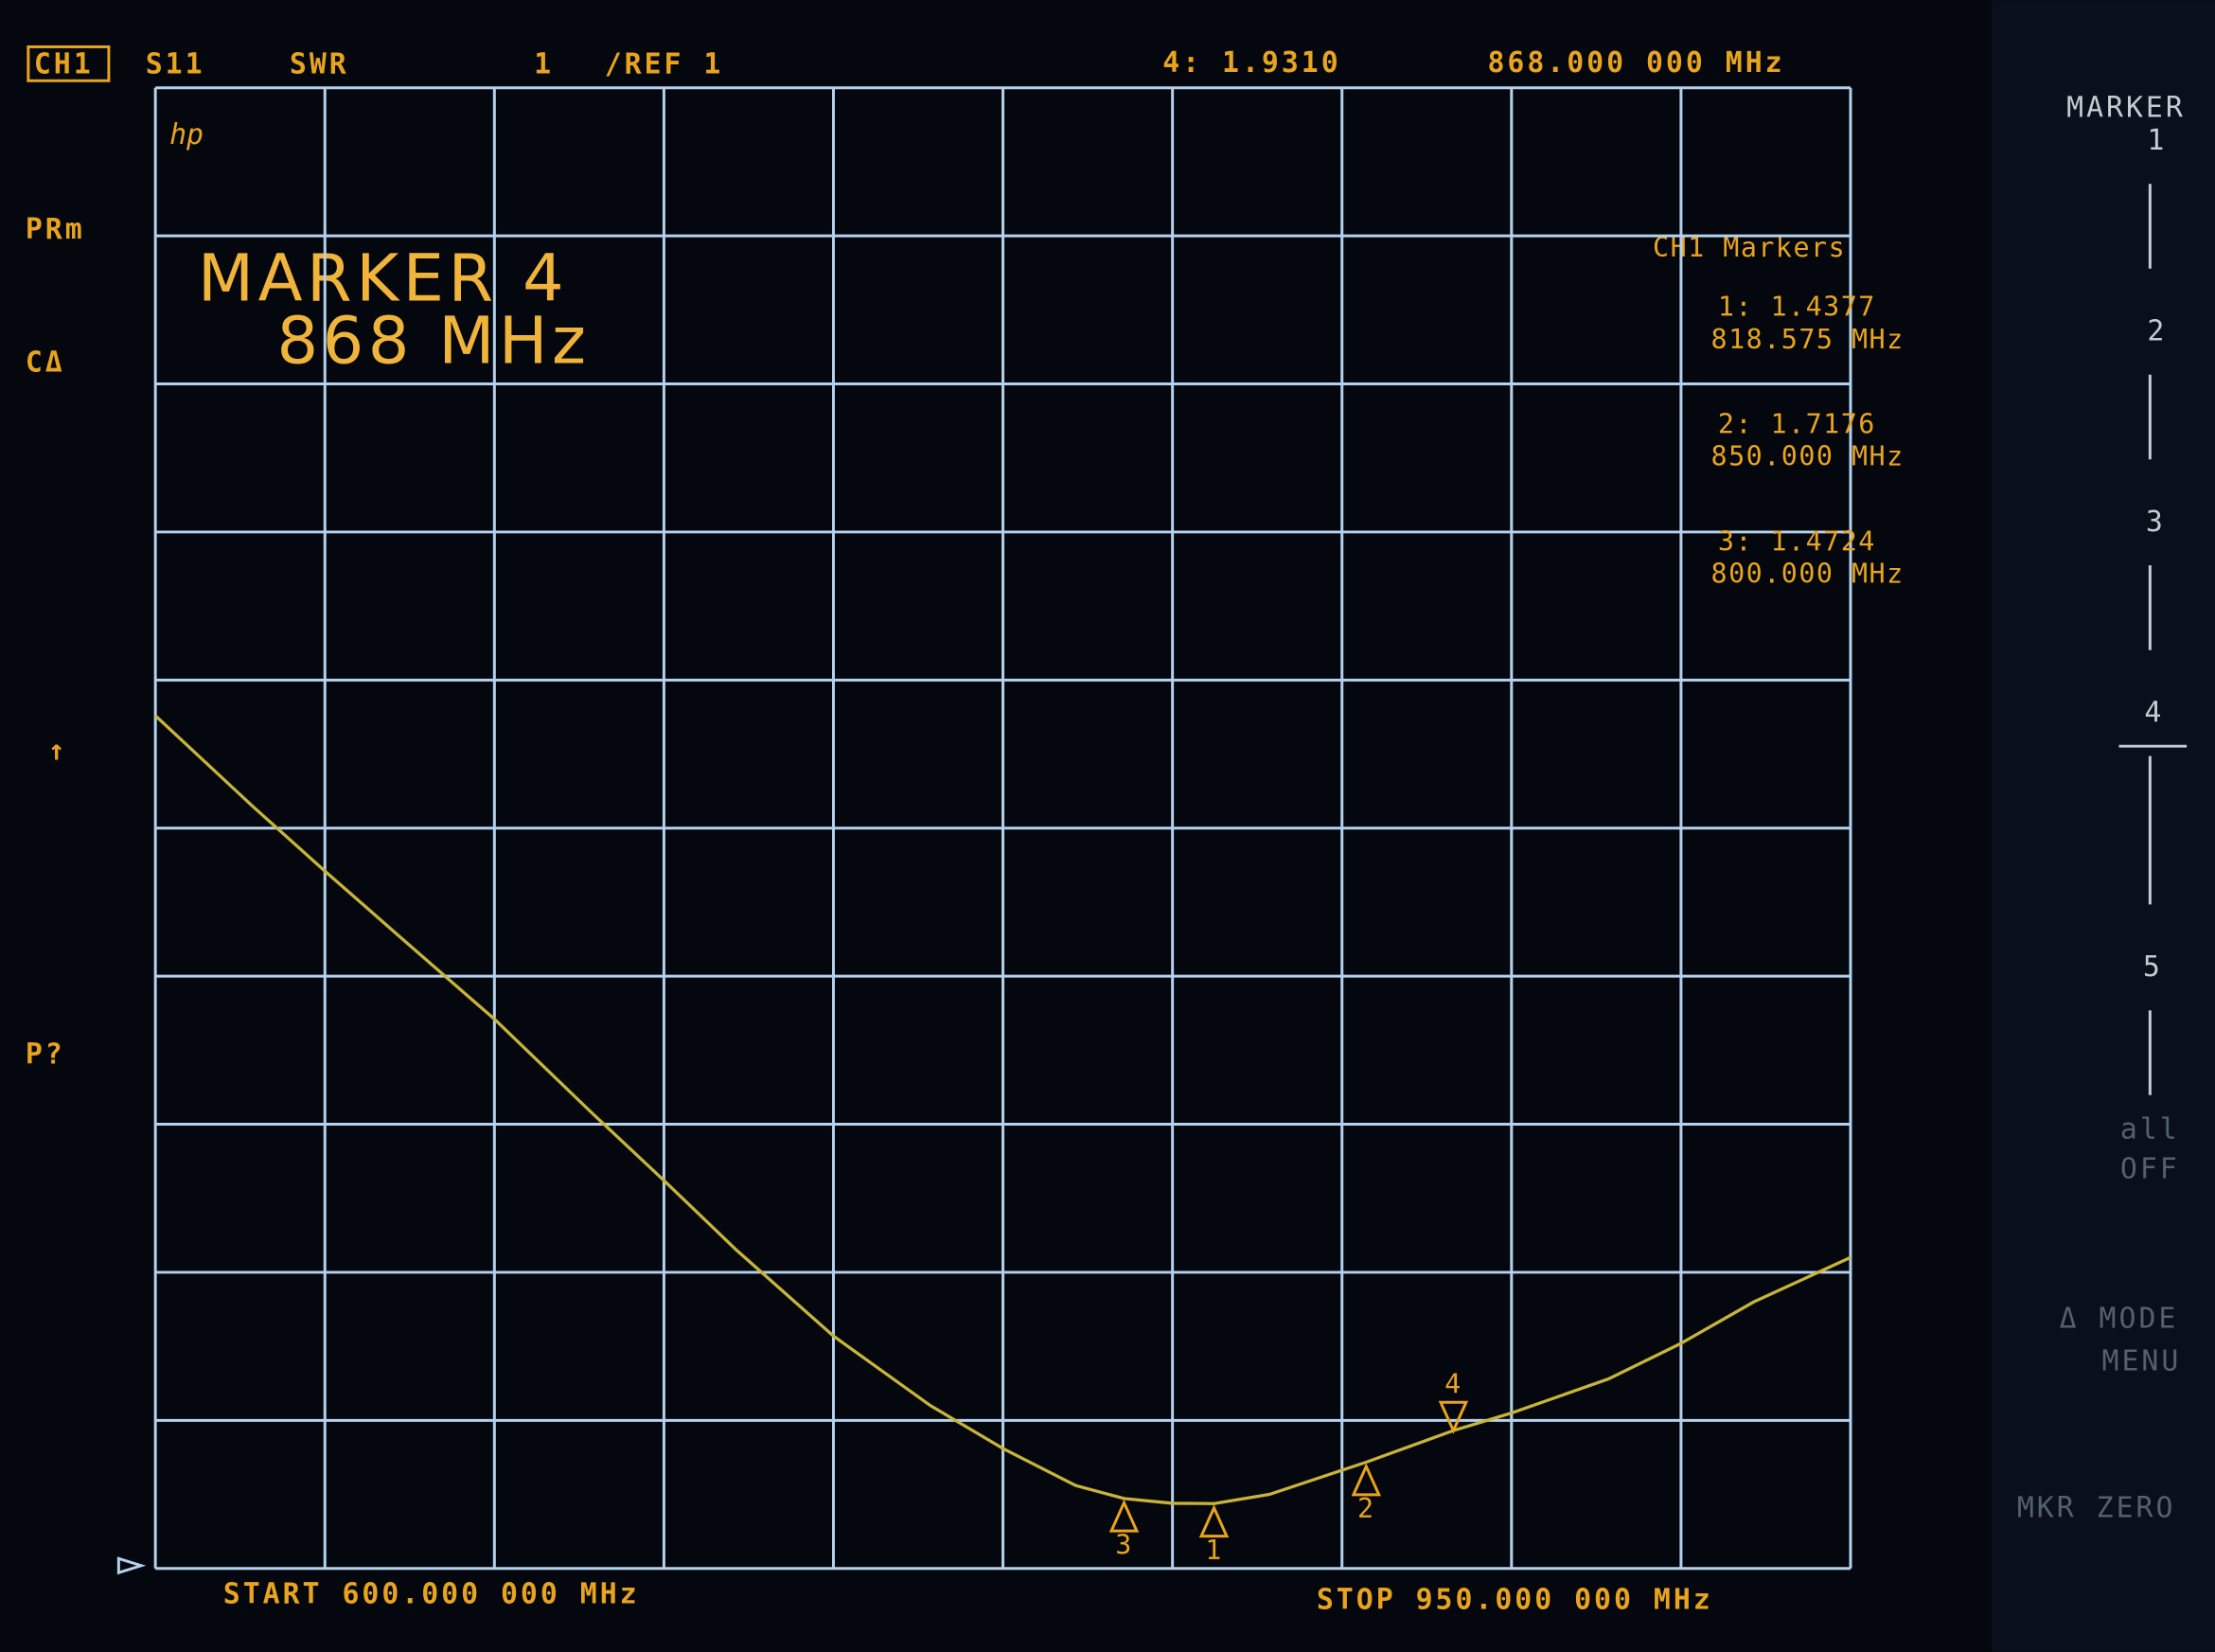 The width and height of the screenshot is (2215, 1652). Describe the element at coordinates (2150, 1129) in the screenshot. I see `softkey-label: all` at that location.